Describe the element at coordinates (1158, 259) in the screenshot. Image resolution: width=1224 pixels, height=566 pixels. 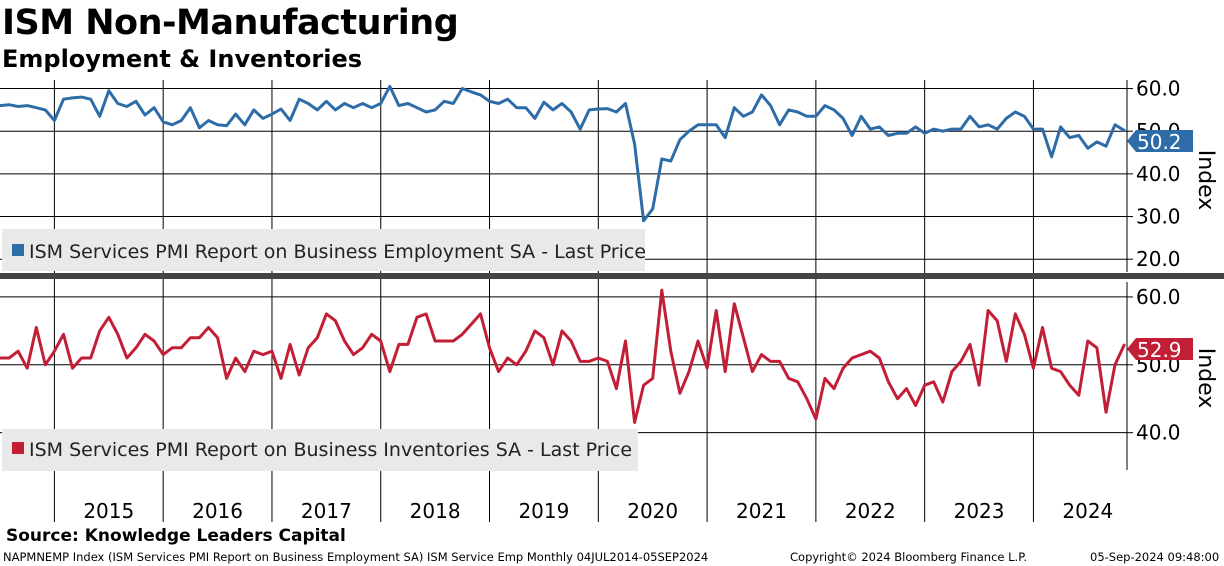
I see `y-tick-label-0-20.0: 20.0` at that location.